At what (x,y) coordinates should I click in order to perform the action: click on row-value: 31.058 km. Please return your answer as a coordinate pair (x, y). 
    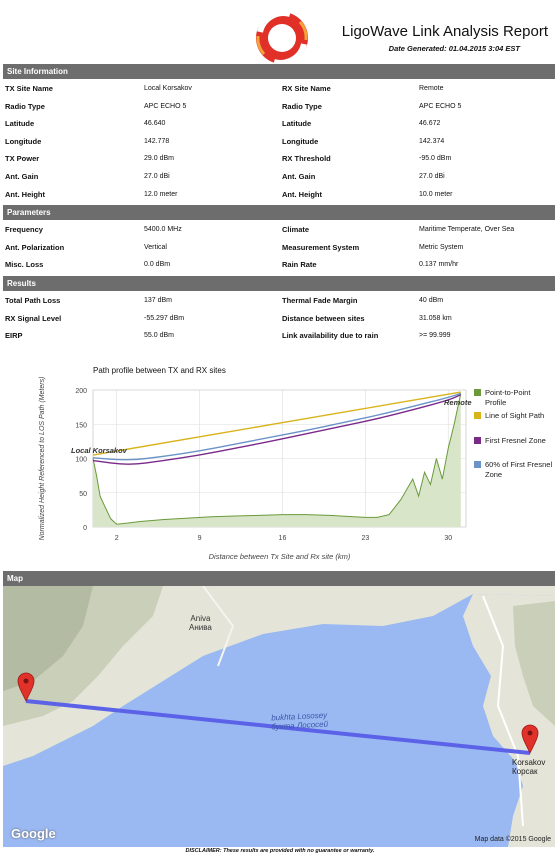
    Looking at the image, I should click on (435, 318).